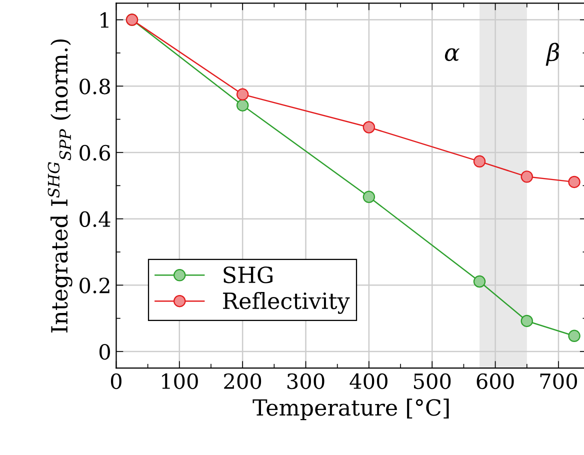 The width and height of the screenshot is (584, 455). Describe the element at coordinates (60, 186) in the screenshot. I see `y-axis-title: Integrated I$^{SHG}$$_{SPP}$ (norm.)` at that location.